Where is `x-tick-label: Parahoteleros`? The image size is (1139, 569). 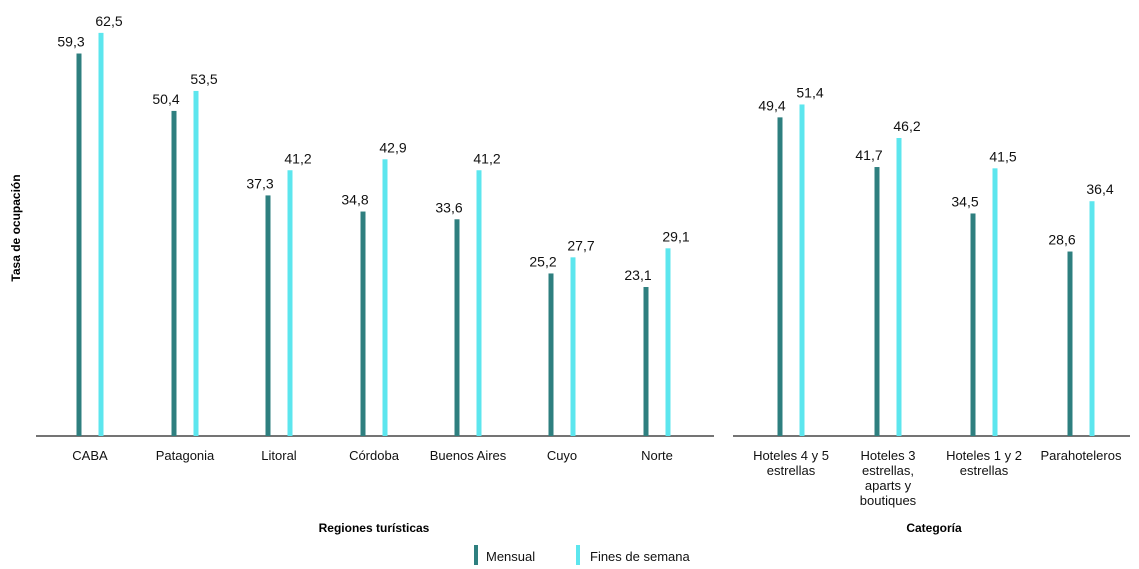
x-tick-label: Parahoteleros is located at coordinates (1081, 455).